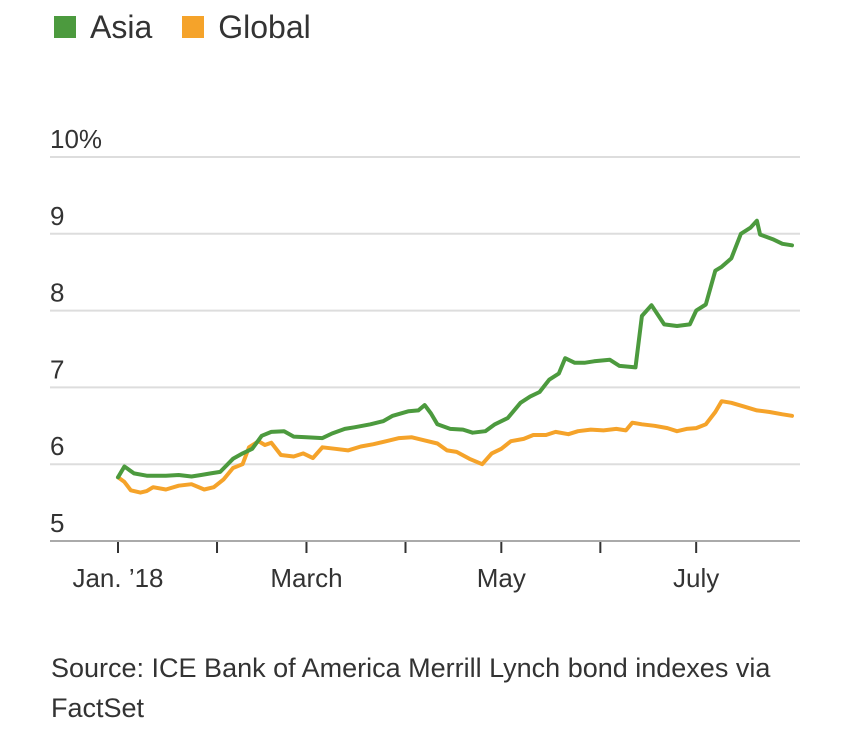 The height and width of the screenshot is (737, 856). What do you see at coordinates (264, 27) in the screenshot?
I see `legend-label-global: Global` at bounding box center [264, 27].